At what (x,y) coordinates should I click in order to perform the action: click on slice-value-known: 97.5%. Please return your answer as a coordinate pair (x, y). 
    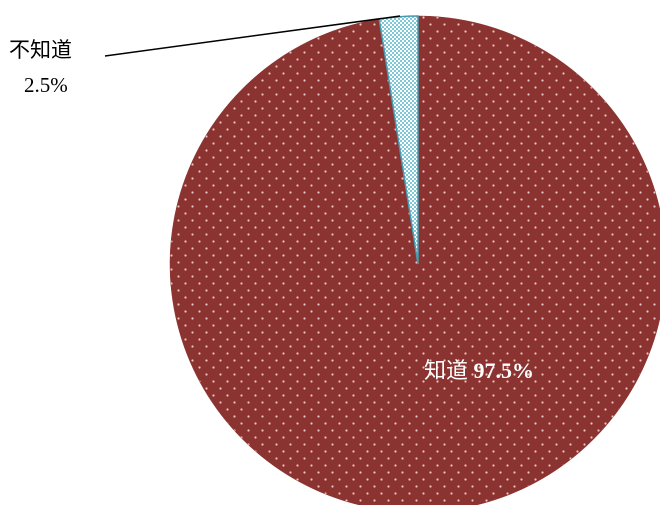
    Looking at the image, I should click on (504, 370).